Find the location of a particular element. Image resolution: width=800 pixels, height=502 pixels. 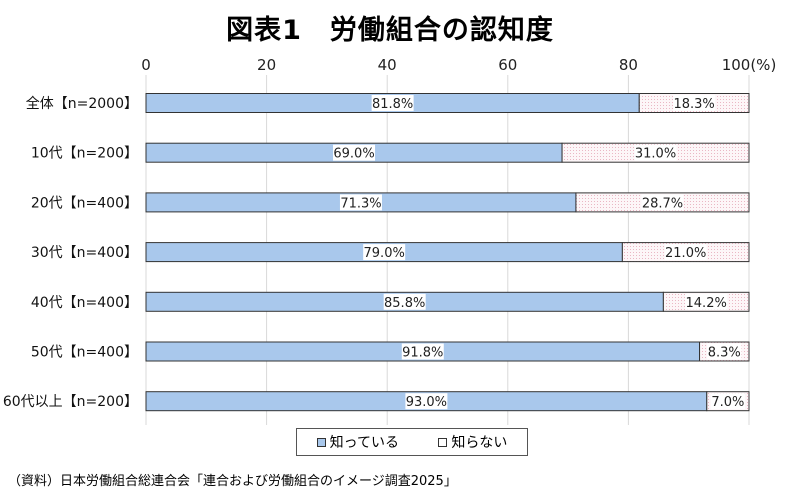

data-label-known: 79.0% is located at coordinates (384, 253).